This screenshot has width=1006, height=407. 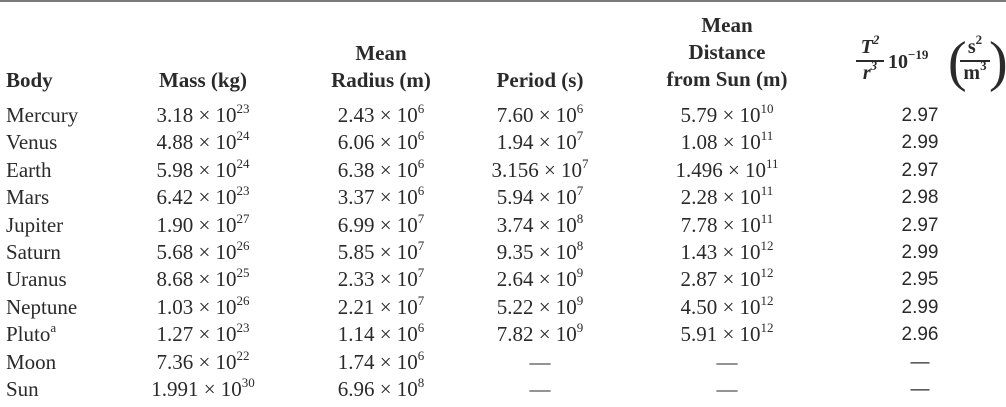 I want to click on header-distance: Mean Distance from Sun (m), so click(x=727, y=52).